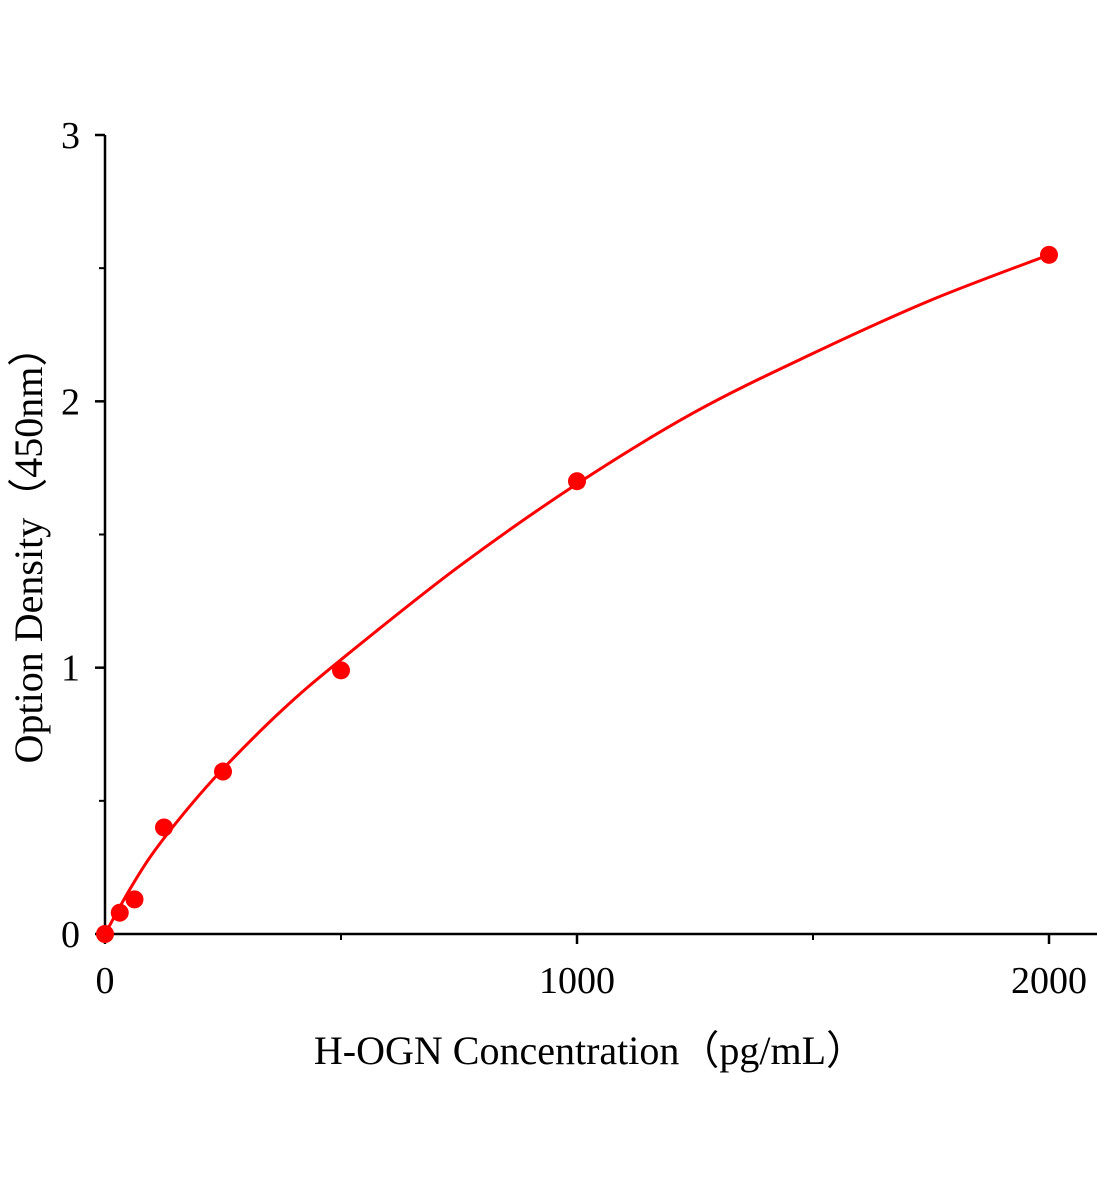 This screenshot has width=1104, height=1200. Describe the element at coordinates (70, 935) in the screenshot. I see `y-tick-label: 0` at that location.